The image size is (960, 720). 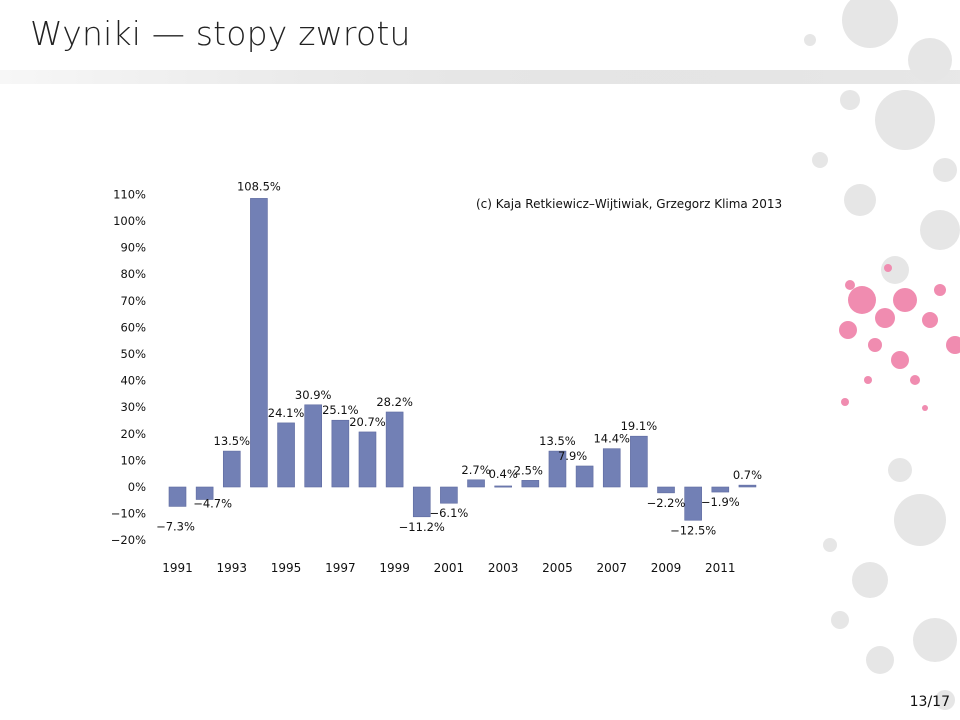 What do you see at coordinates (137, 487) in the screenshot?
I see `y-tick-label: 0%` at bounding box center [137, 487].